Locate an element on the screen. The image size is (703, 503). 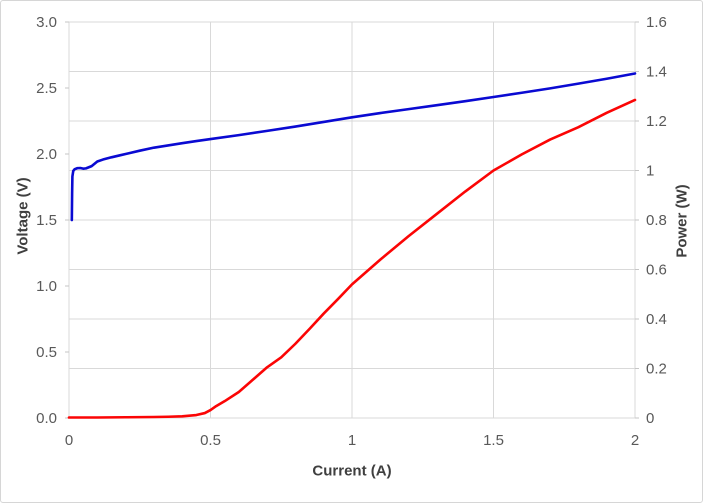
x-axis-tick-label: 0 is located at coordinates (69, 440).